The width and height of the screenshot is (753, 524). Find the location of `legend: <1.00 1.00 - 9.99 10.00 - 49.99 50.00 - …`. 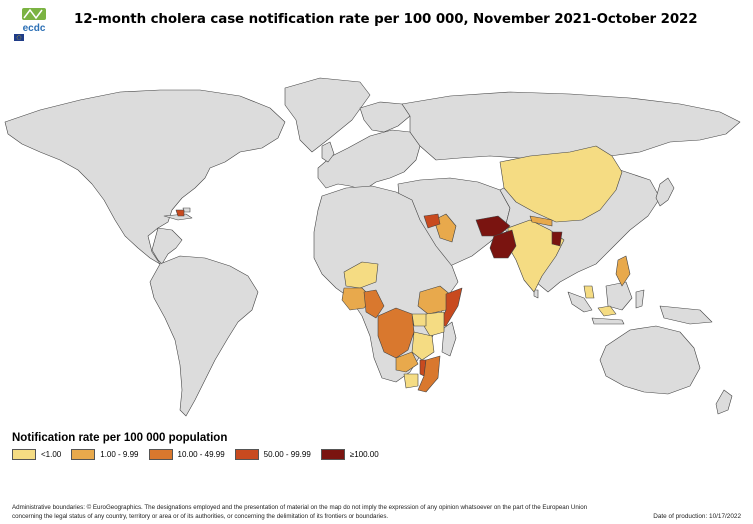

legend: <1.00 1.00 - 9.99 10.00 - 49.99 50.00 - … is located at coordinates (200, 454).